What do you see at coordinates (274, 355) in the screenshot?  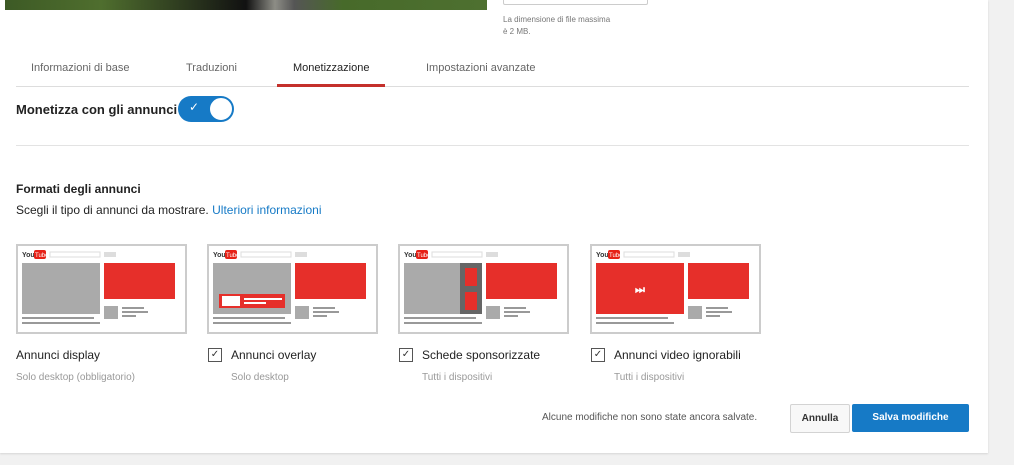 I see `ad-format-label: Annunci overlay` at bounding box center [274, 355].